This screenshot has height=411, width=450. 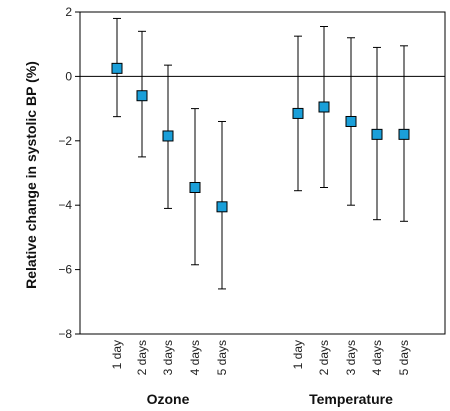 I want to click on y-tick-label: −2, so click(x=65, y=141).